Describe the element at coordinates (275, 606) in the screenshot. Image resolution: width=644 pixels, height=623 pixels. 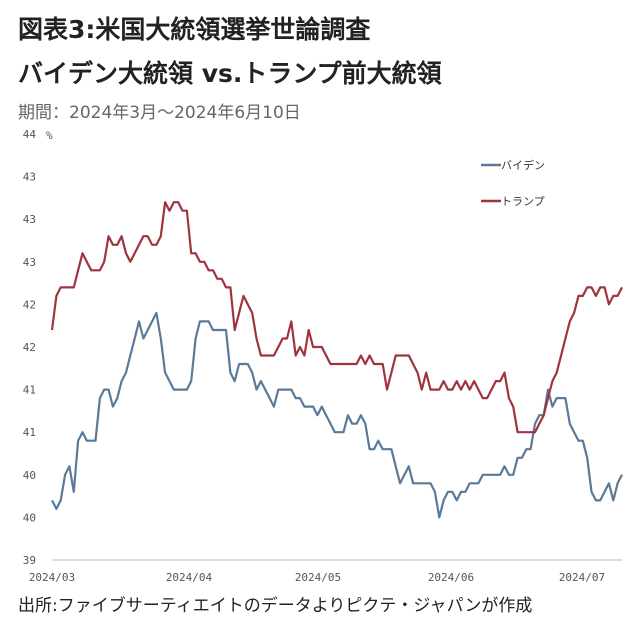
I see `source-note: 出所:ファイブサーティエイトのデータよりピクテ・ジャパンが作成` at that location.